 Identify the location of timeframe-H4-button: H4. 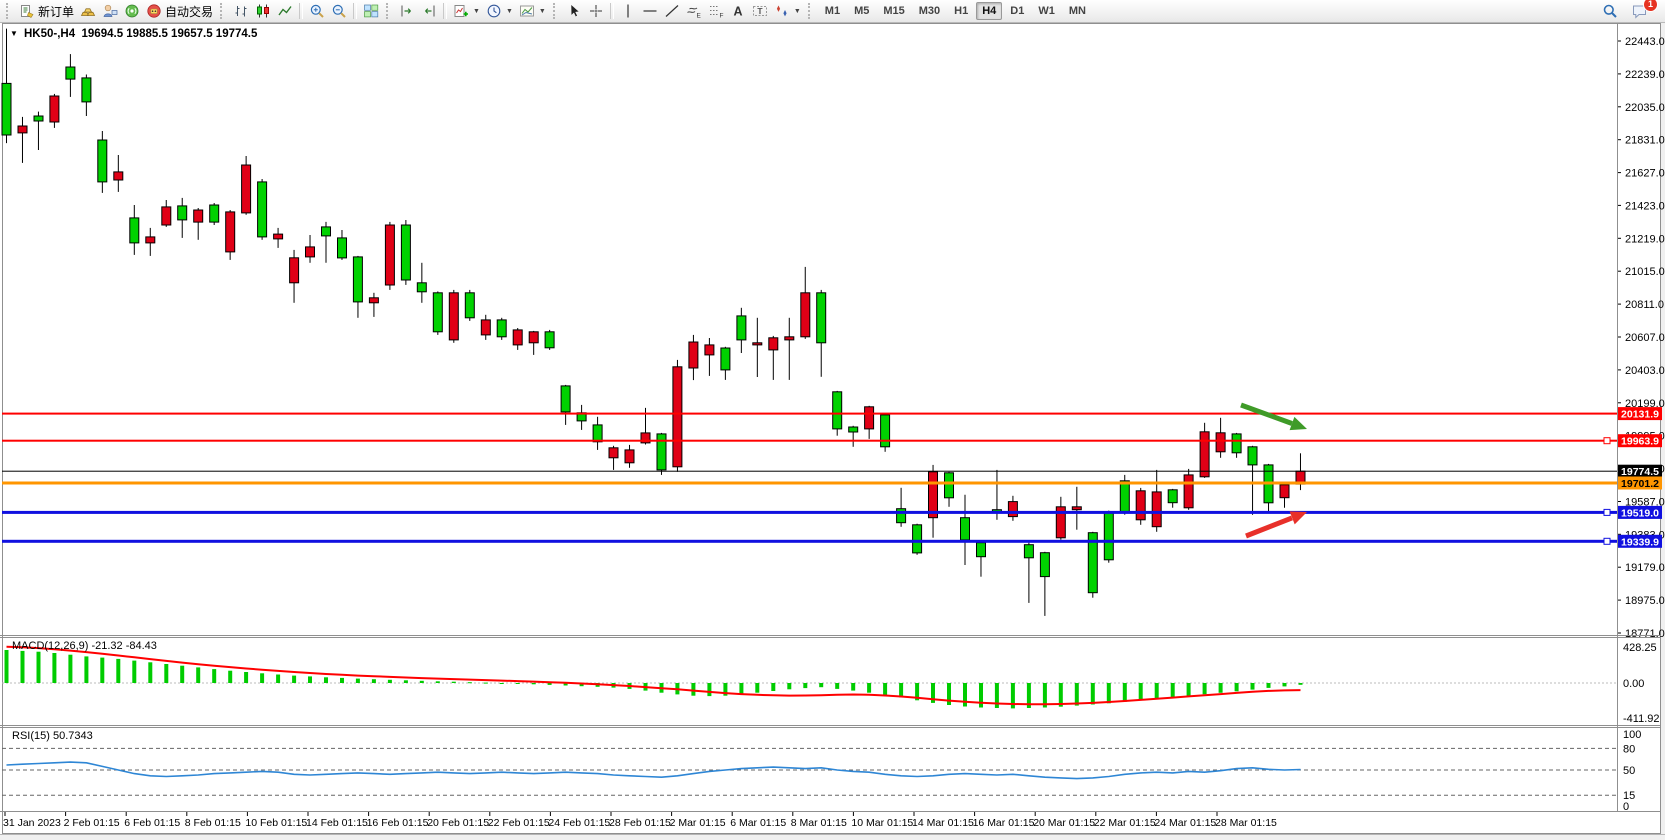
(989, 11).